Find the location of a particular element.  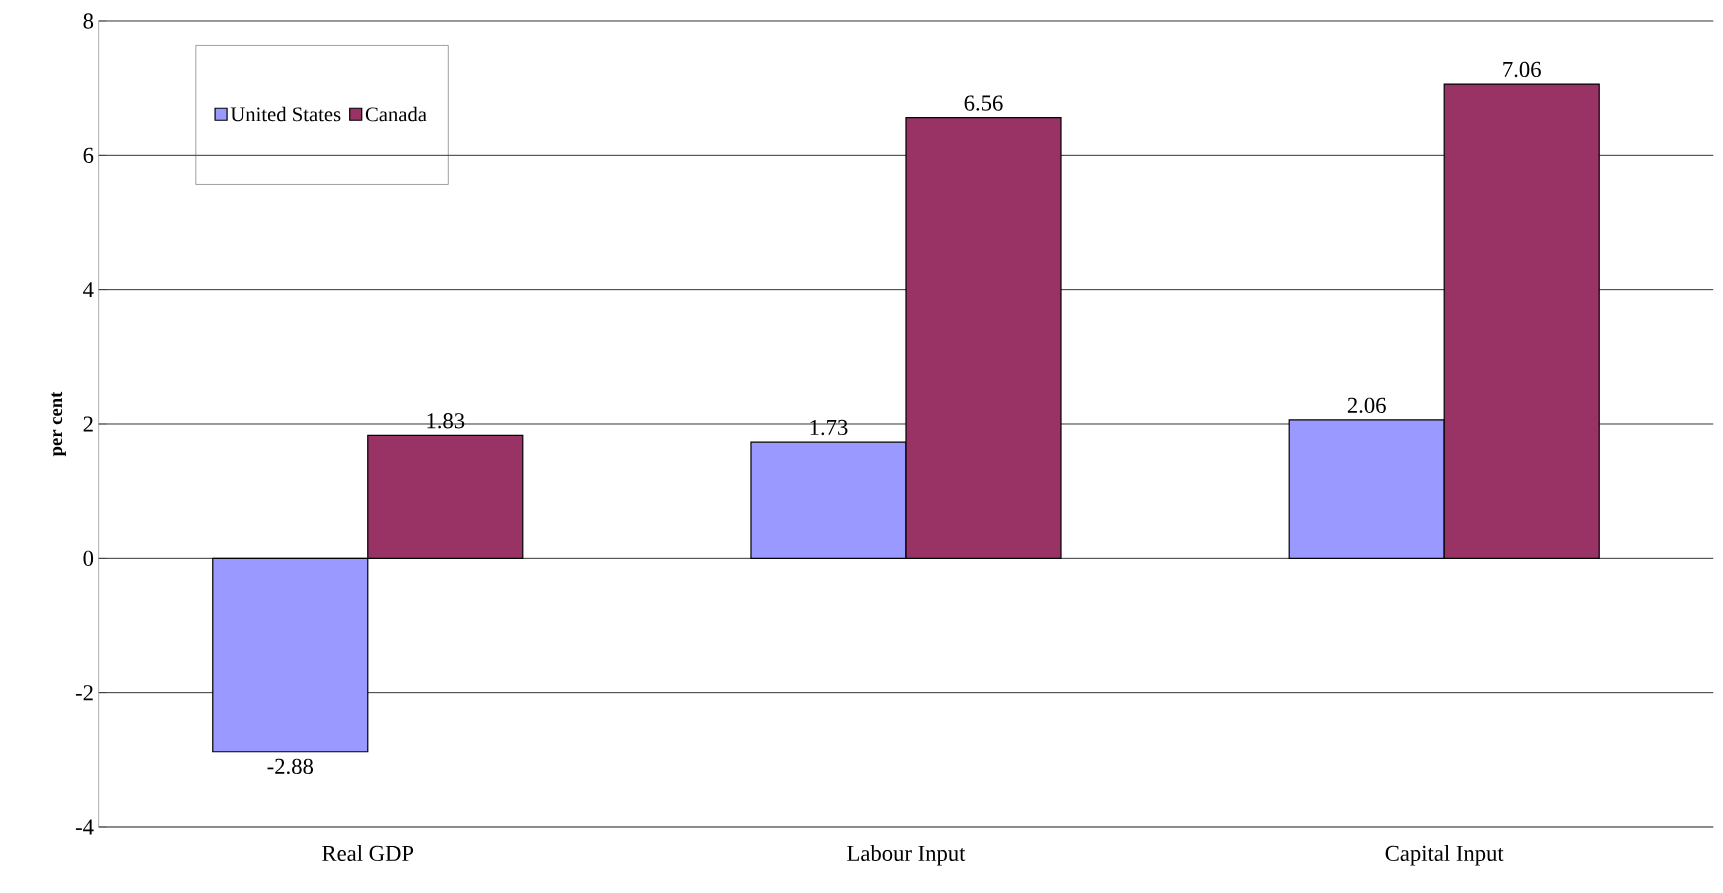

y-tick-label: -4 is located at coordinates (84, 827).